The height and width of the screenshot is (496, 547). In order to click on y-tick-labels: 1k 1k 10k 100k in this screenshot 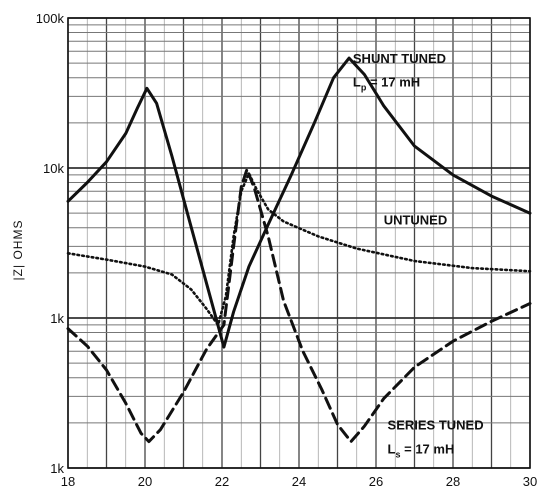, I will do `click(50, 243)`.